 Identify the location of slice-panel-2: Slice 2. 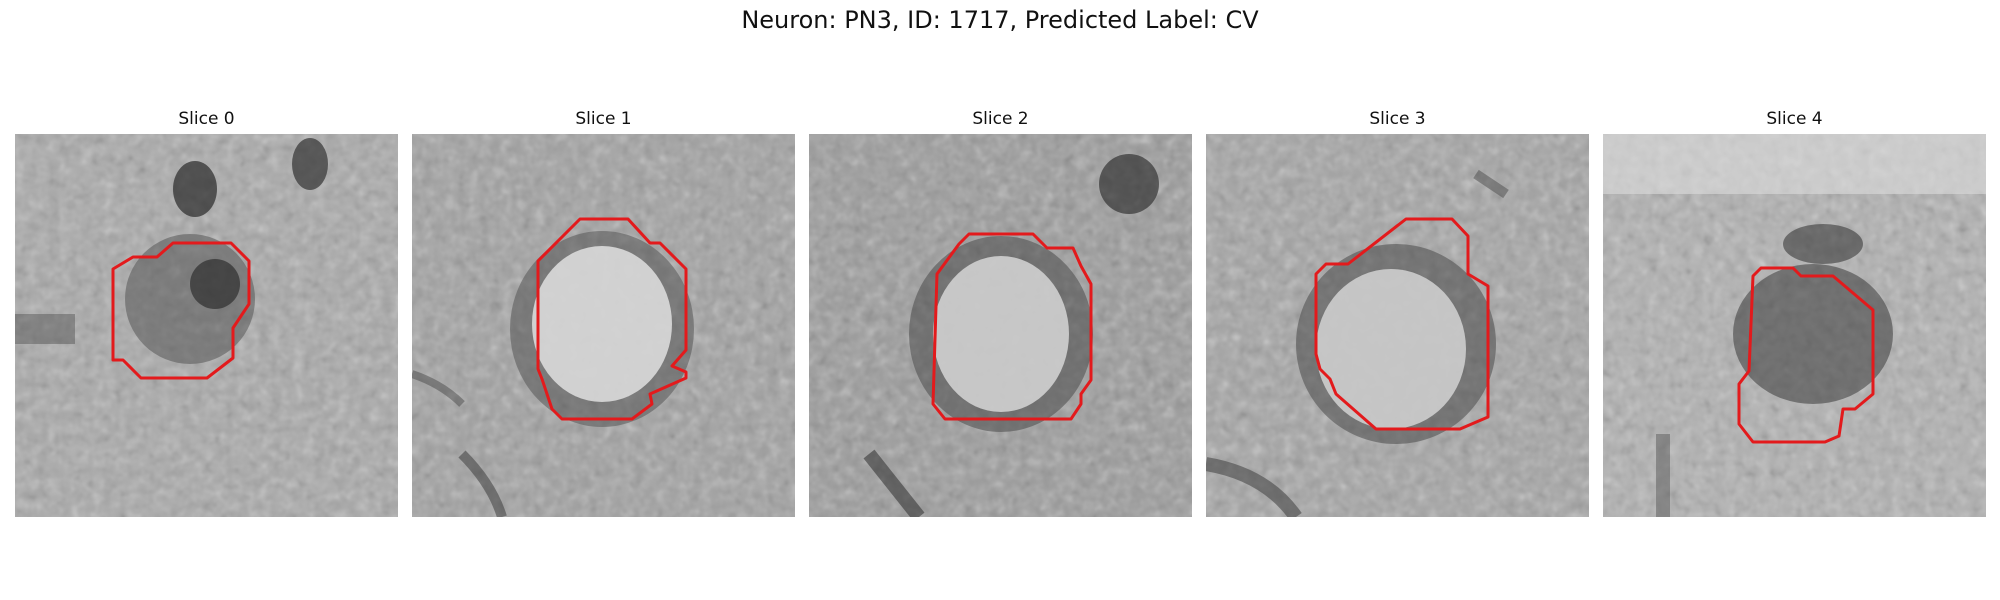
(1000, 311).